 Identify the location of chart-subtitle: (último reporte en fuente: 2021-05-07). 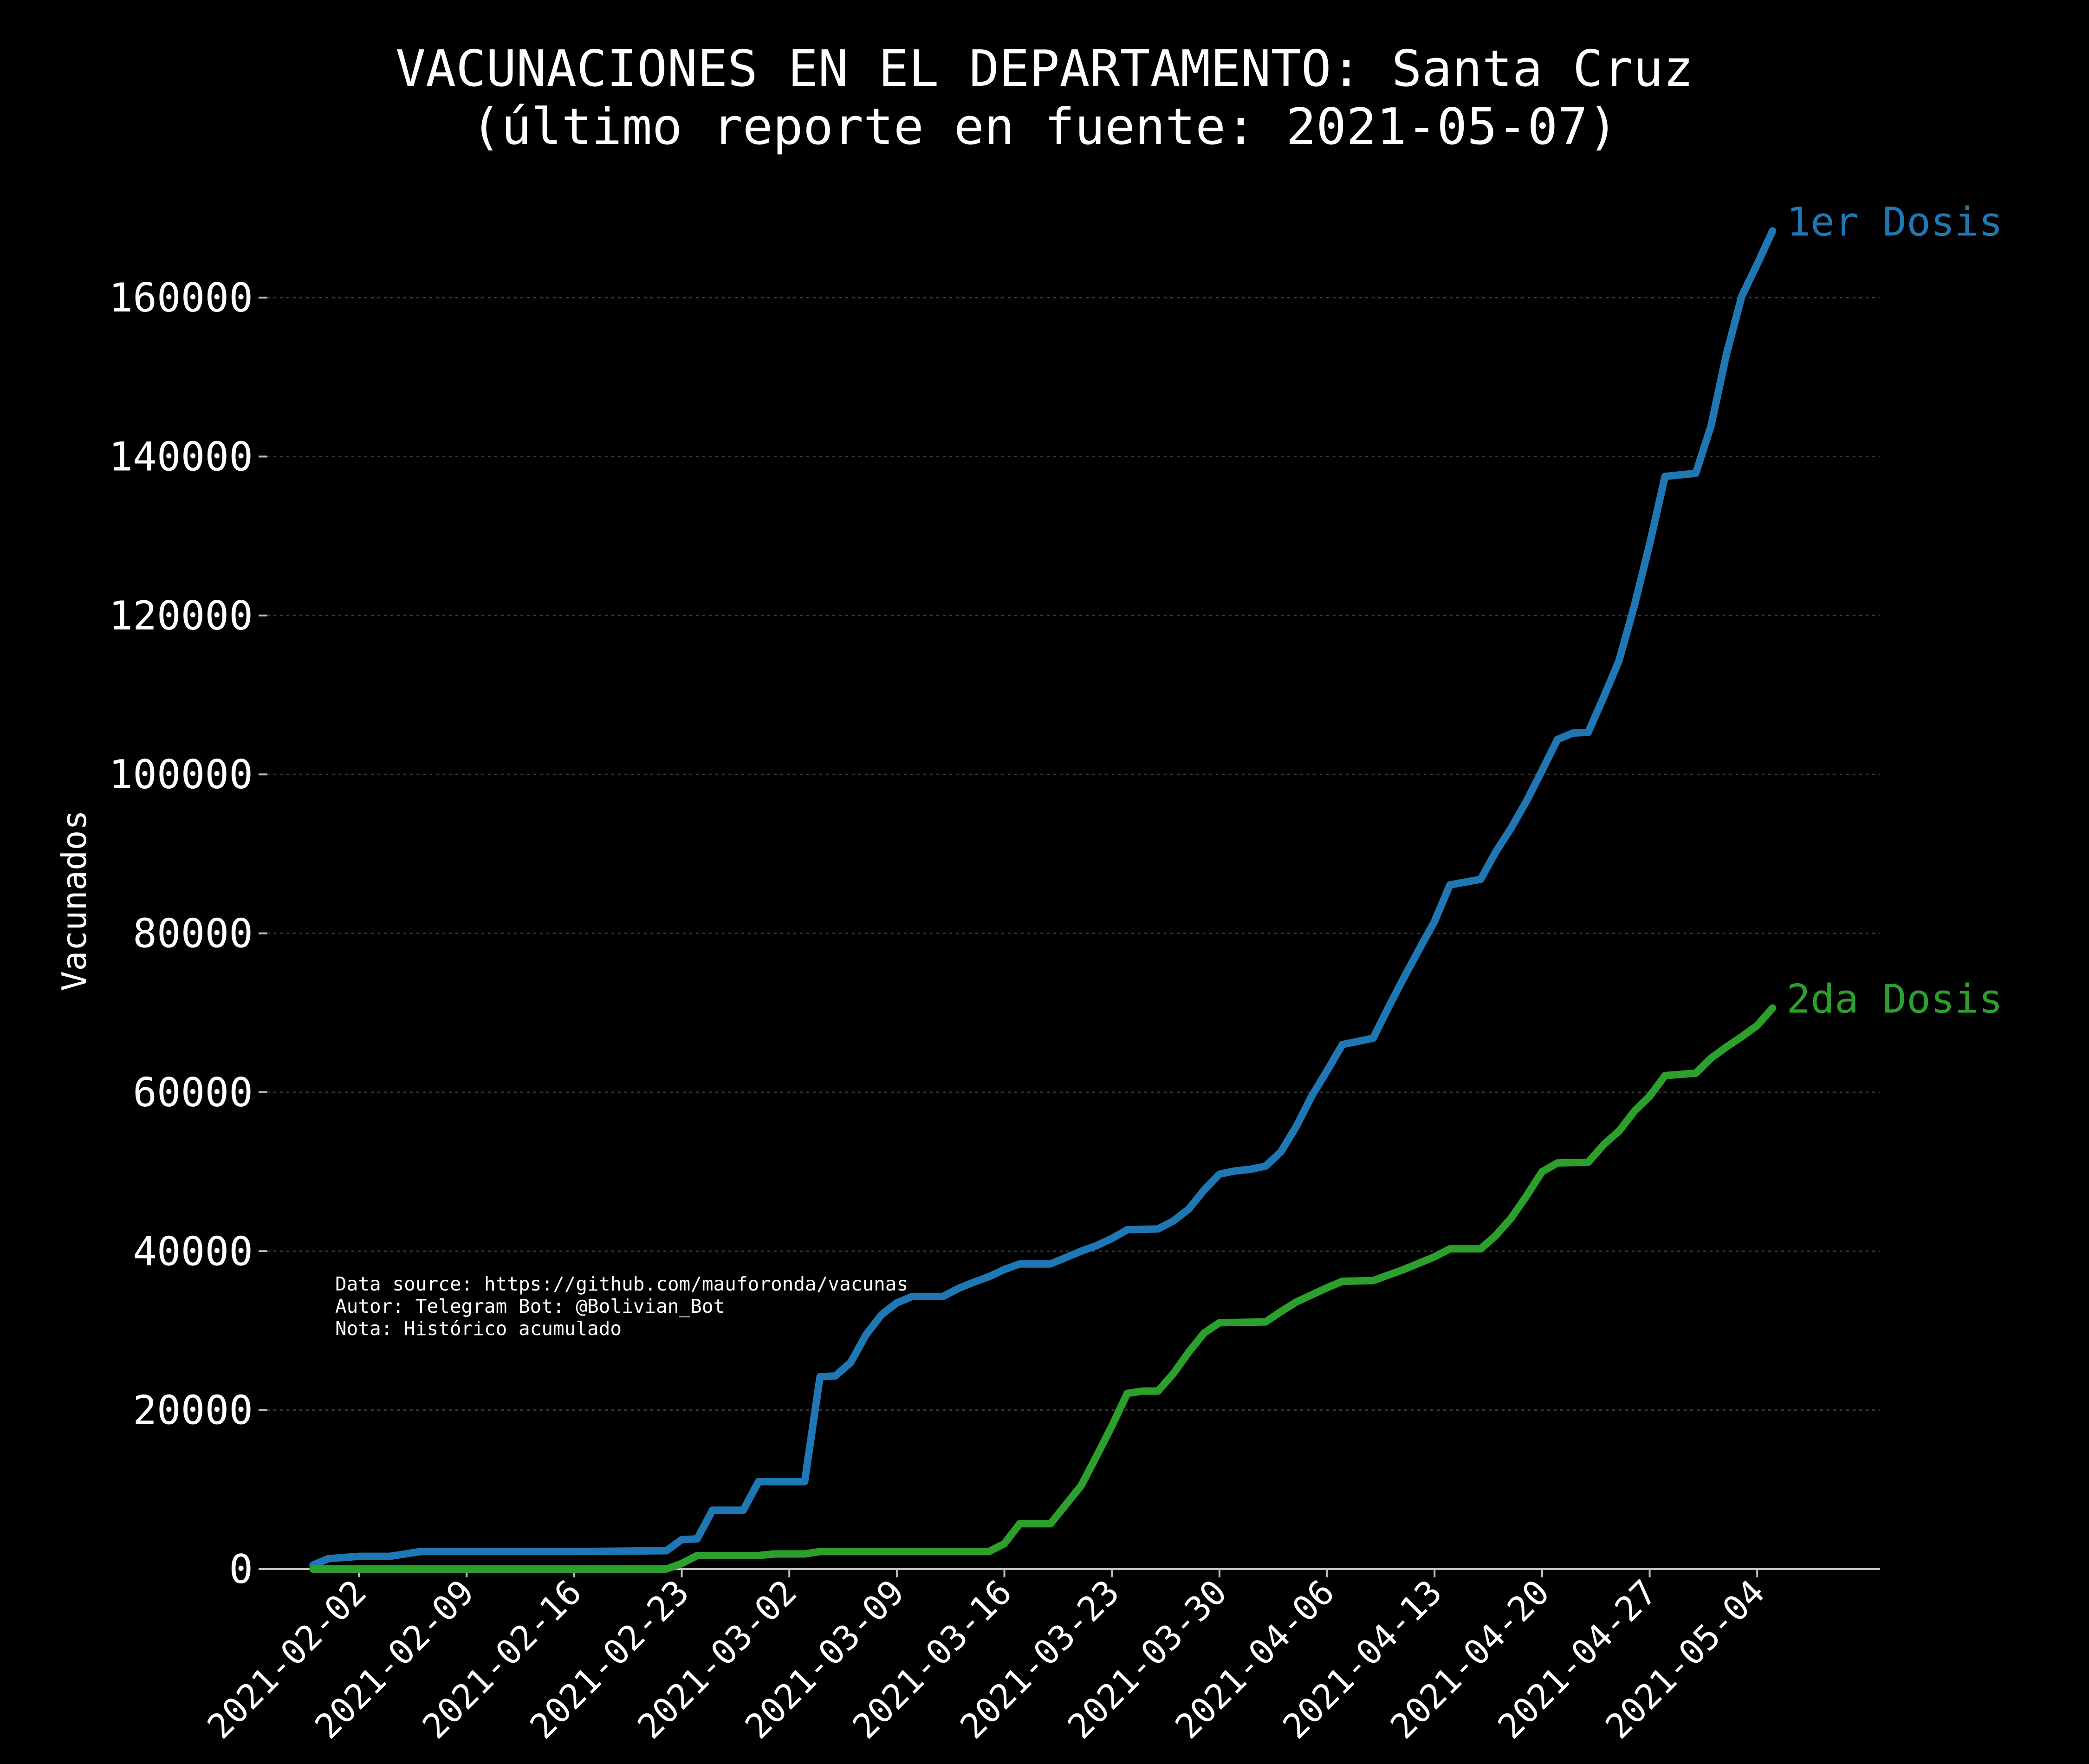
(1044, 127).